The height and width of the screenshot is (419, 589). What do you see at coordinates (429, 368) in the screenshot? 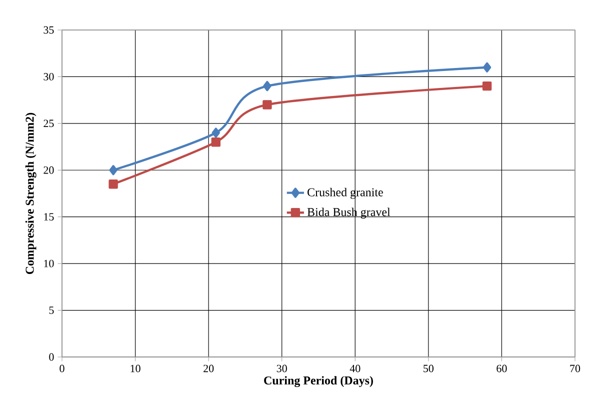
I see `x-tick-label: 50` at bounding box center [429, 368].